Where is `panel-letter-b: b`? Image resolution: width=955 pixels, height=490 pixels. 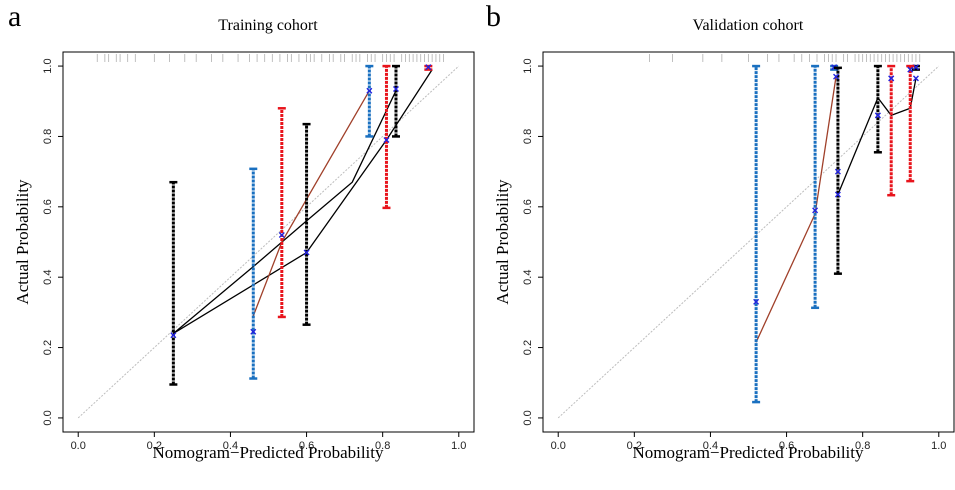
panel-letter-b: b is located at coordinates (493, 16).